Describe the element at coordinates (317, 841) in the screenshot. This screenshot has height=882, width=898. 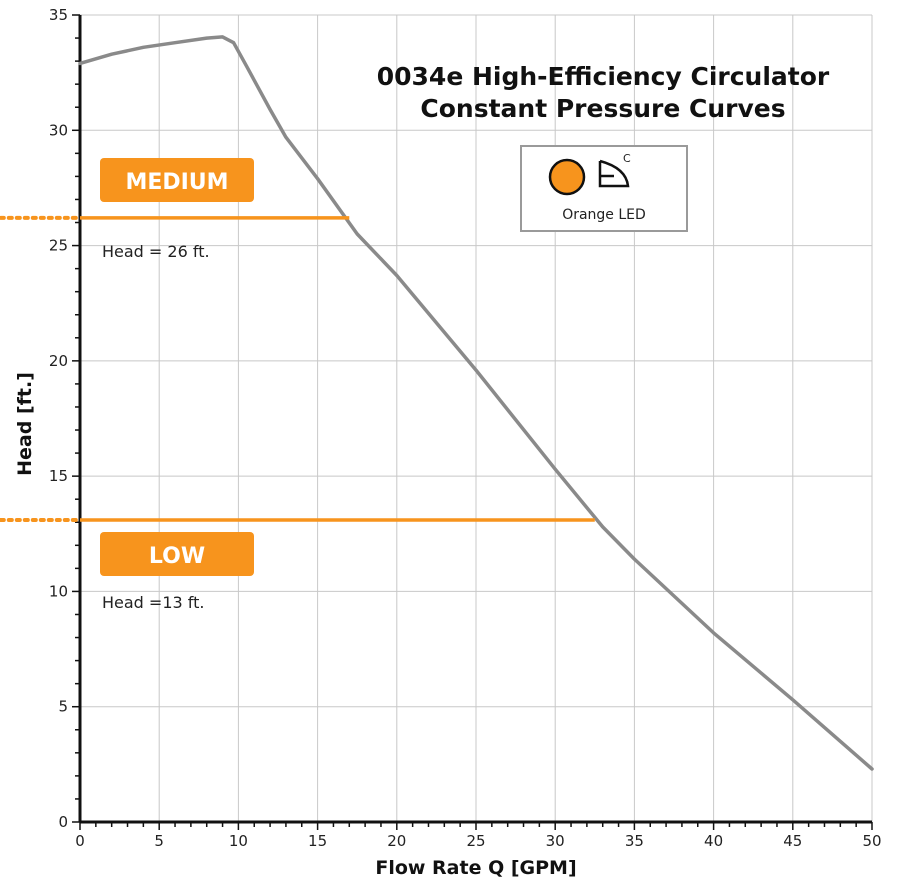
I see `x-tick-label: 15` at that location.